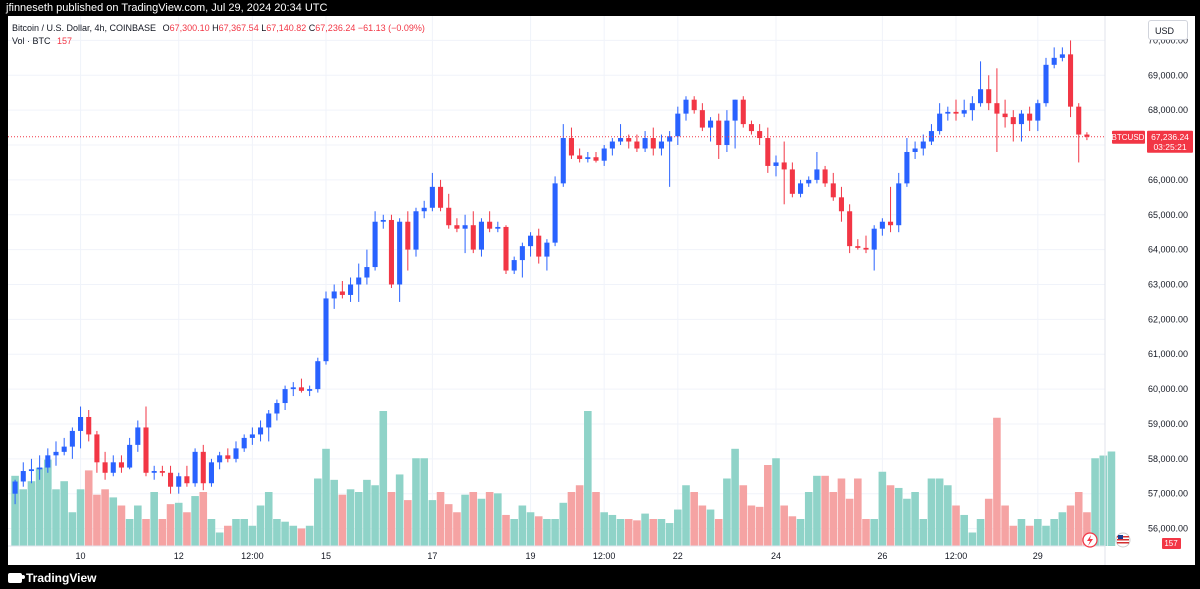  Describe the element at coordinates (52, 578) in the screenshot. I see `tradingview-logo: TradingView` at that location.